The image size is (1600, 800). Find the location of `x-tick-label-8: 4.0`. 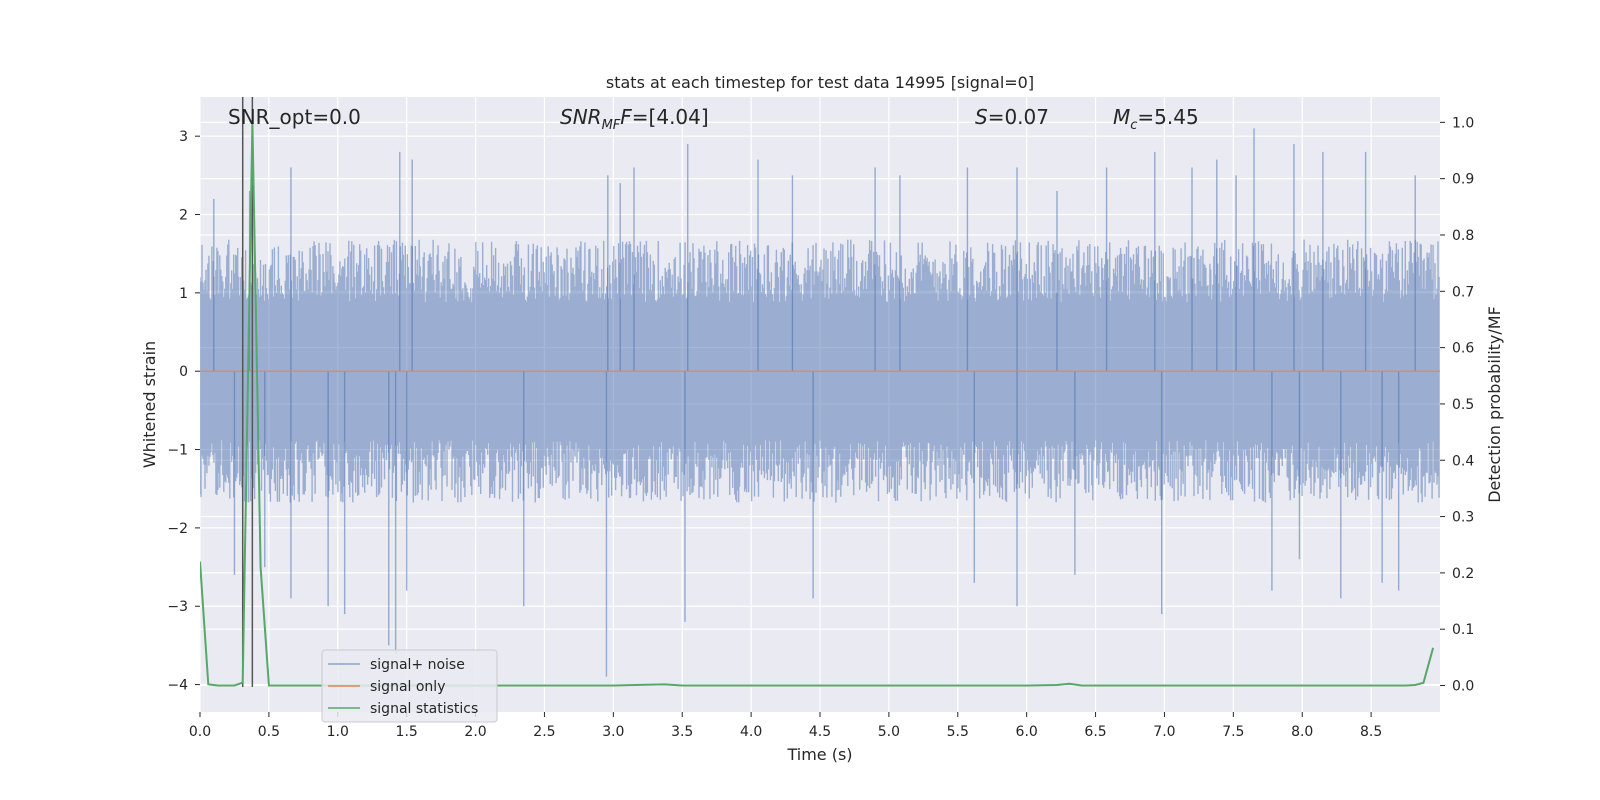

x-tick-label-8: 4.0 is located at coordinates (751, 732).